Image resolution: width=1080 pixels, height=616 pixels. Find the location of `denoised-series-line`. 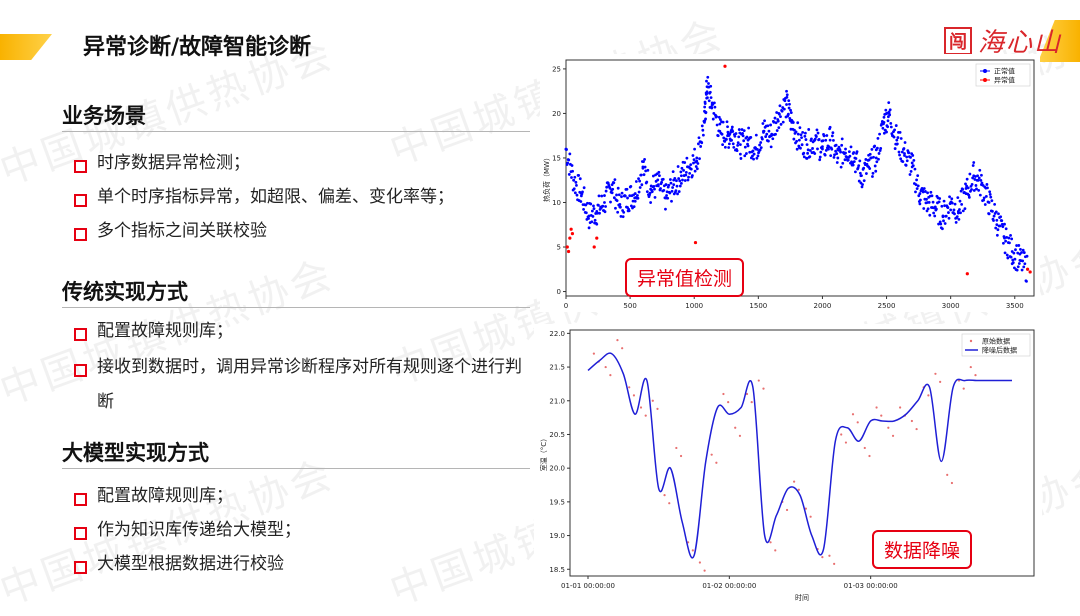

denoised-series-line is located at coordinates (799, 455).